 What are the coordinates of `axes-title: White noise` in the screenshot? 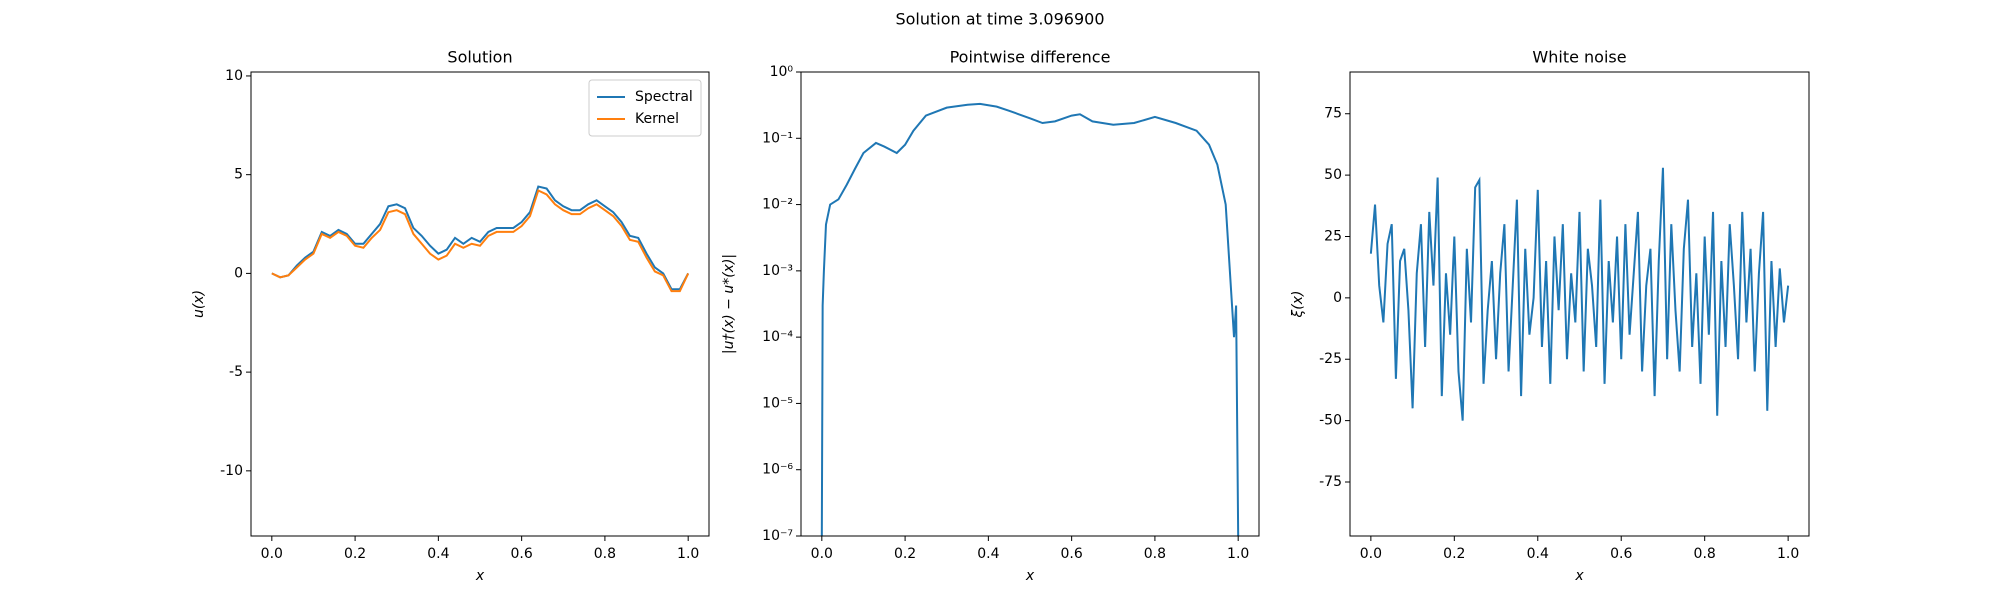 It's located at (1579, 57).